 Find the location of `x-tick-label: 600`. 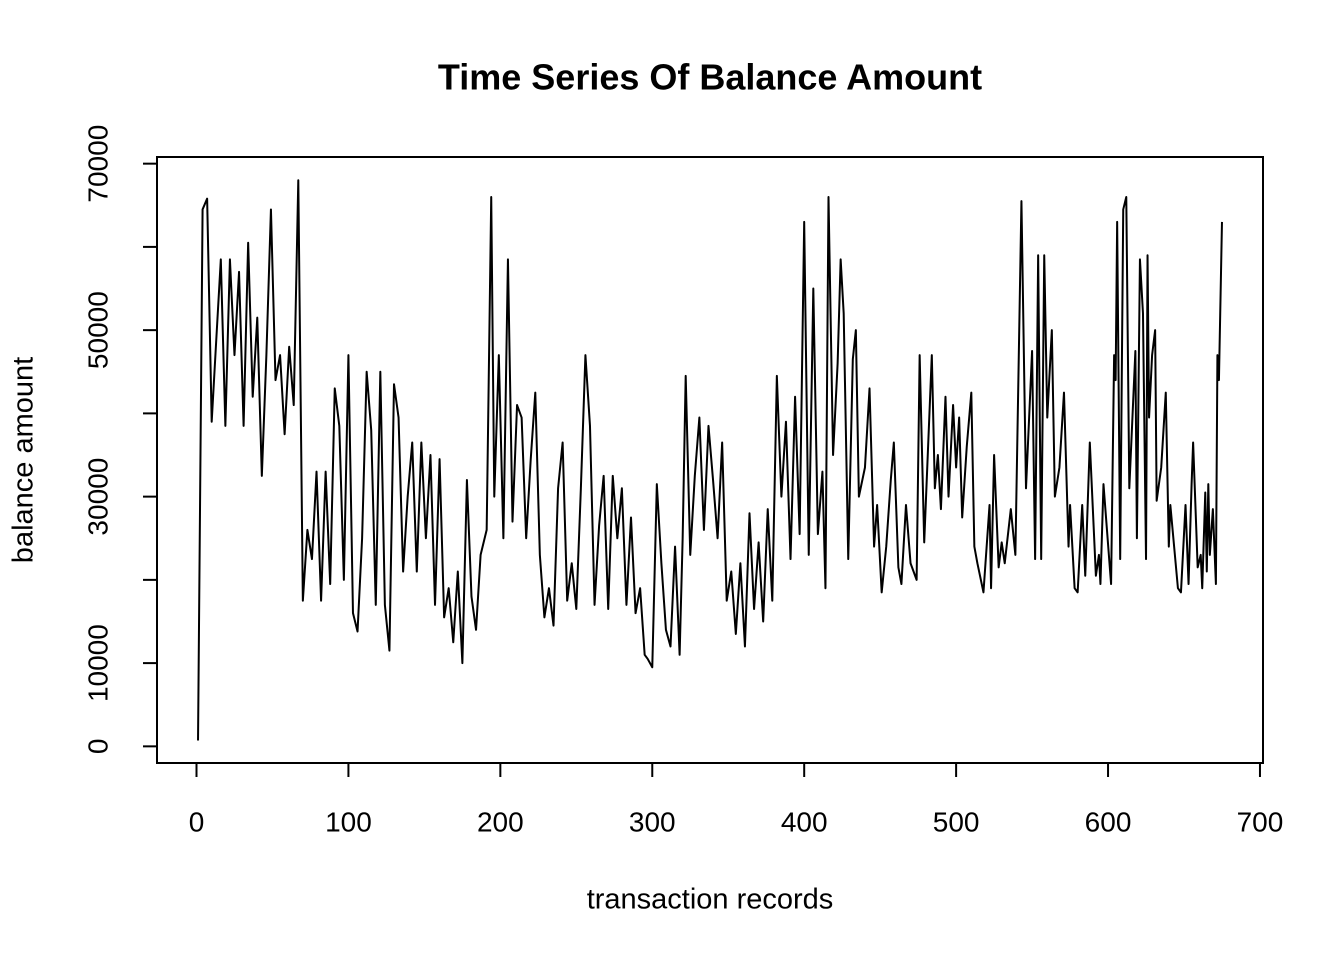

x-tick-label: 600 is located at coordinates (1108, 821).